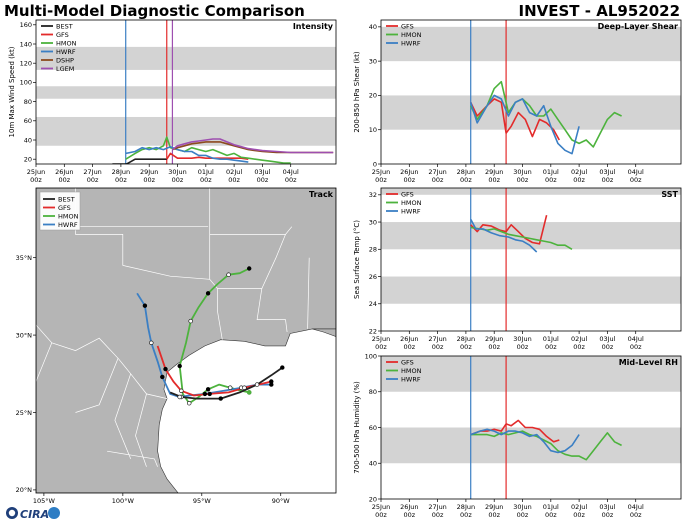 The image size is (700, 525). I want to click on sst-series-hwrf, so click(503, 235).